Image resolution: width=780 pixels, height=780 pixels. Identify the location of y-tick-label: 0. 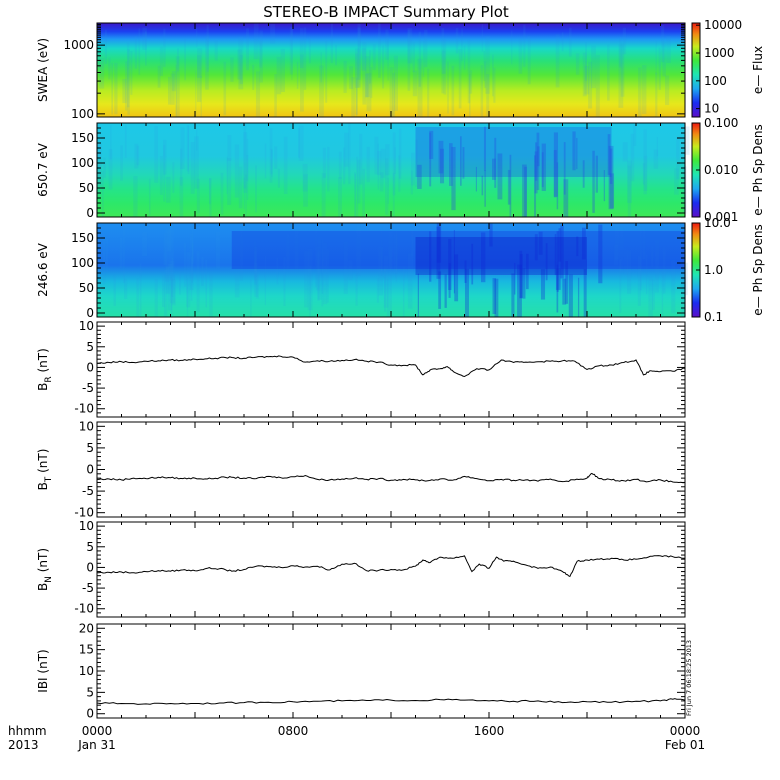
(90, 470).